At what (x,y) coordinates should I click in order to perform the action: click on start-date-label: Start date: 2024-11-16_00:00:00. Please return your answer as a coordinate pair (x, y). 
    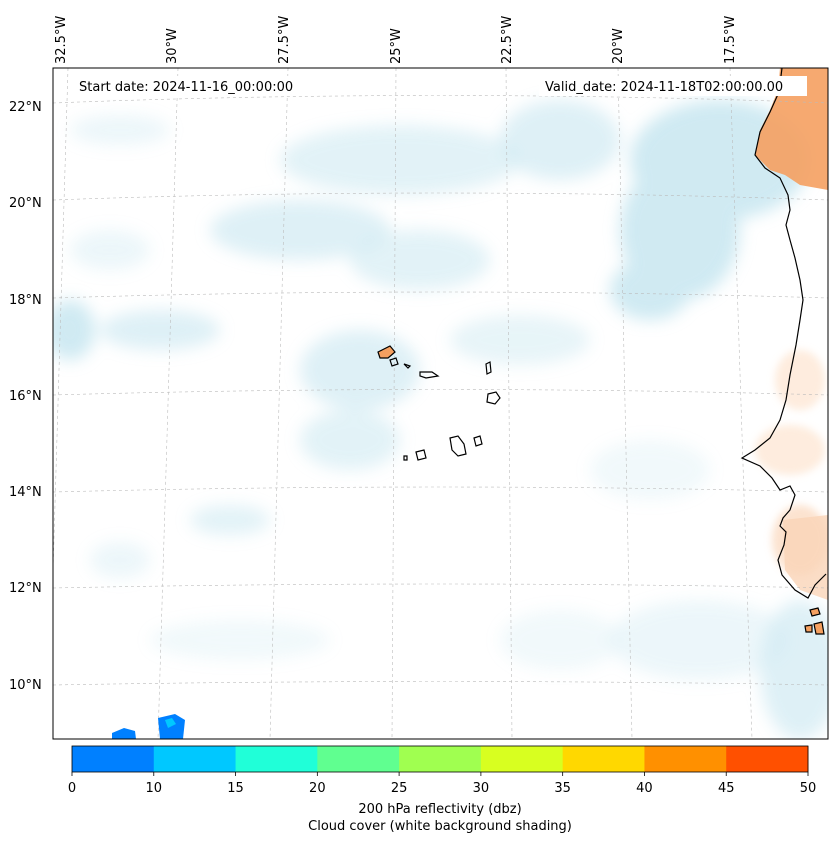
    Looking at the image, I should click on (186, 87).